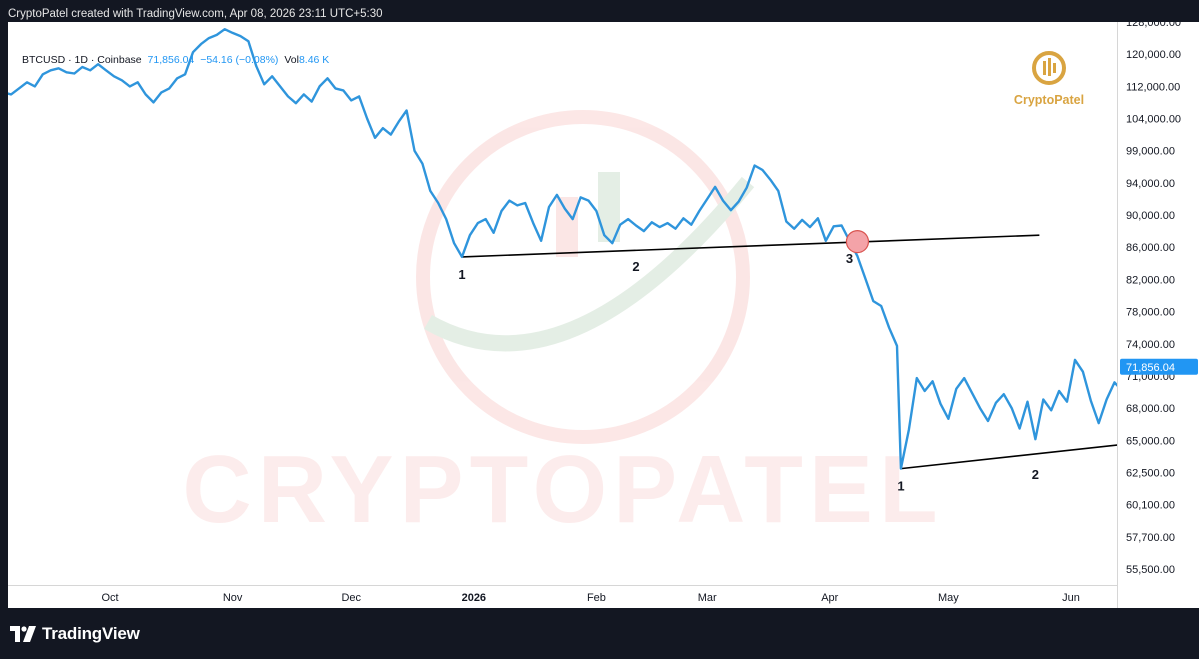 This screenshot has height=659, width=1199. What do you see at coordinates (1150, 368) in the screenshot?
I see `last-price-label: 71,856.04` at bounding box center [1150, 368].